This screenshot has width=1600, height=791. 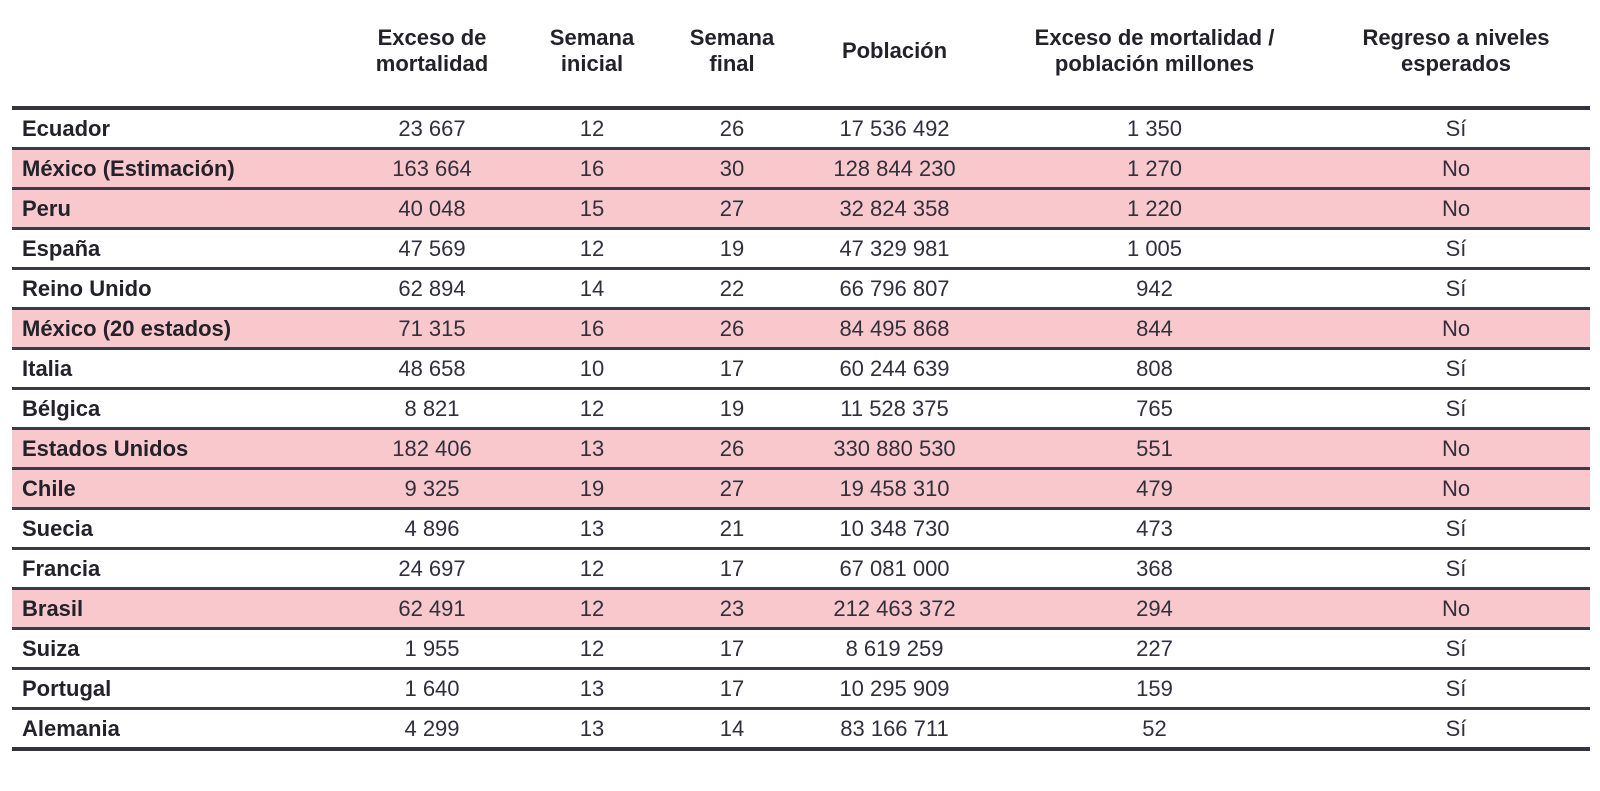 What do you see at coordinates (177, 168) in the screenshot?
I see `cell-country: México (Estimación)` at bounding box center [177, 168].